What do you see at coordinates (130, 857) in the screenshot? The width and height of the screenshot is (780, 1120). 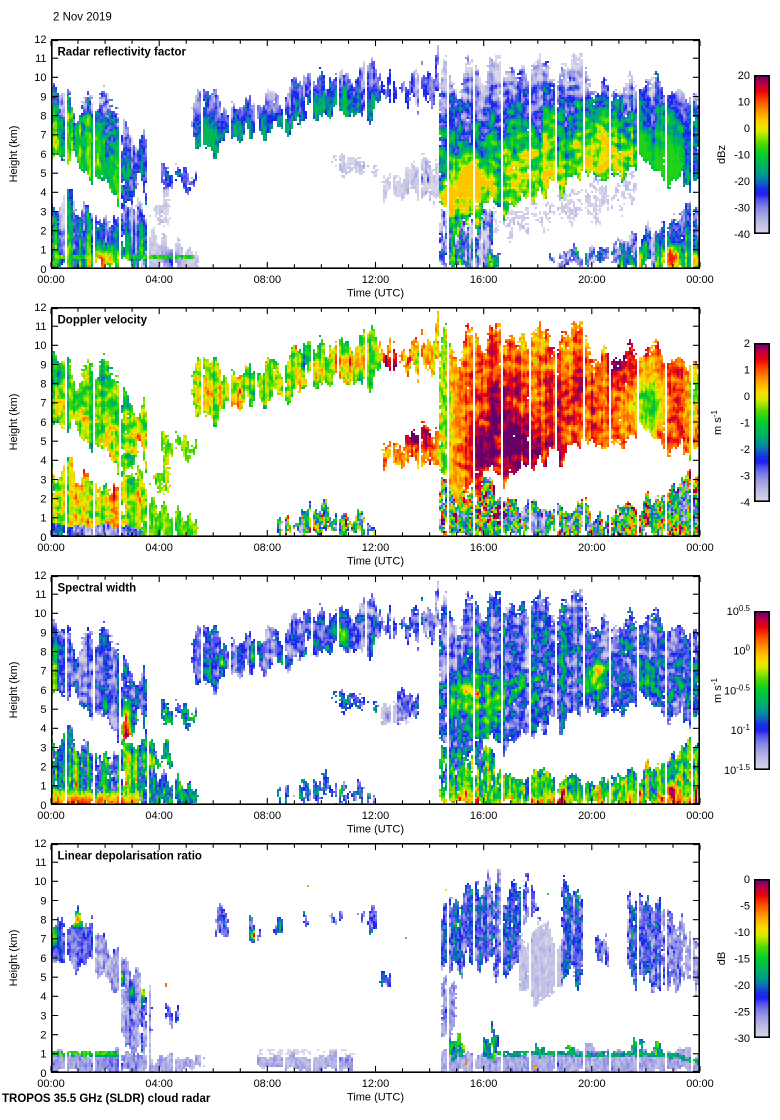 I see `svg-text: Linear depolarisation ratio` at bounding box center [130, 857].